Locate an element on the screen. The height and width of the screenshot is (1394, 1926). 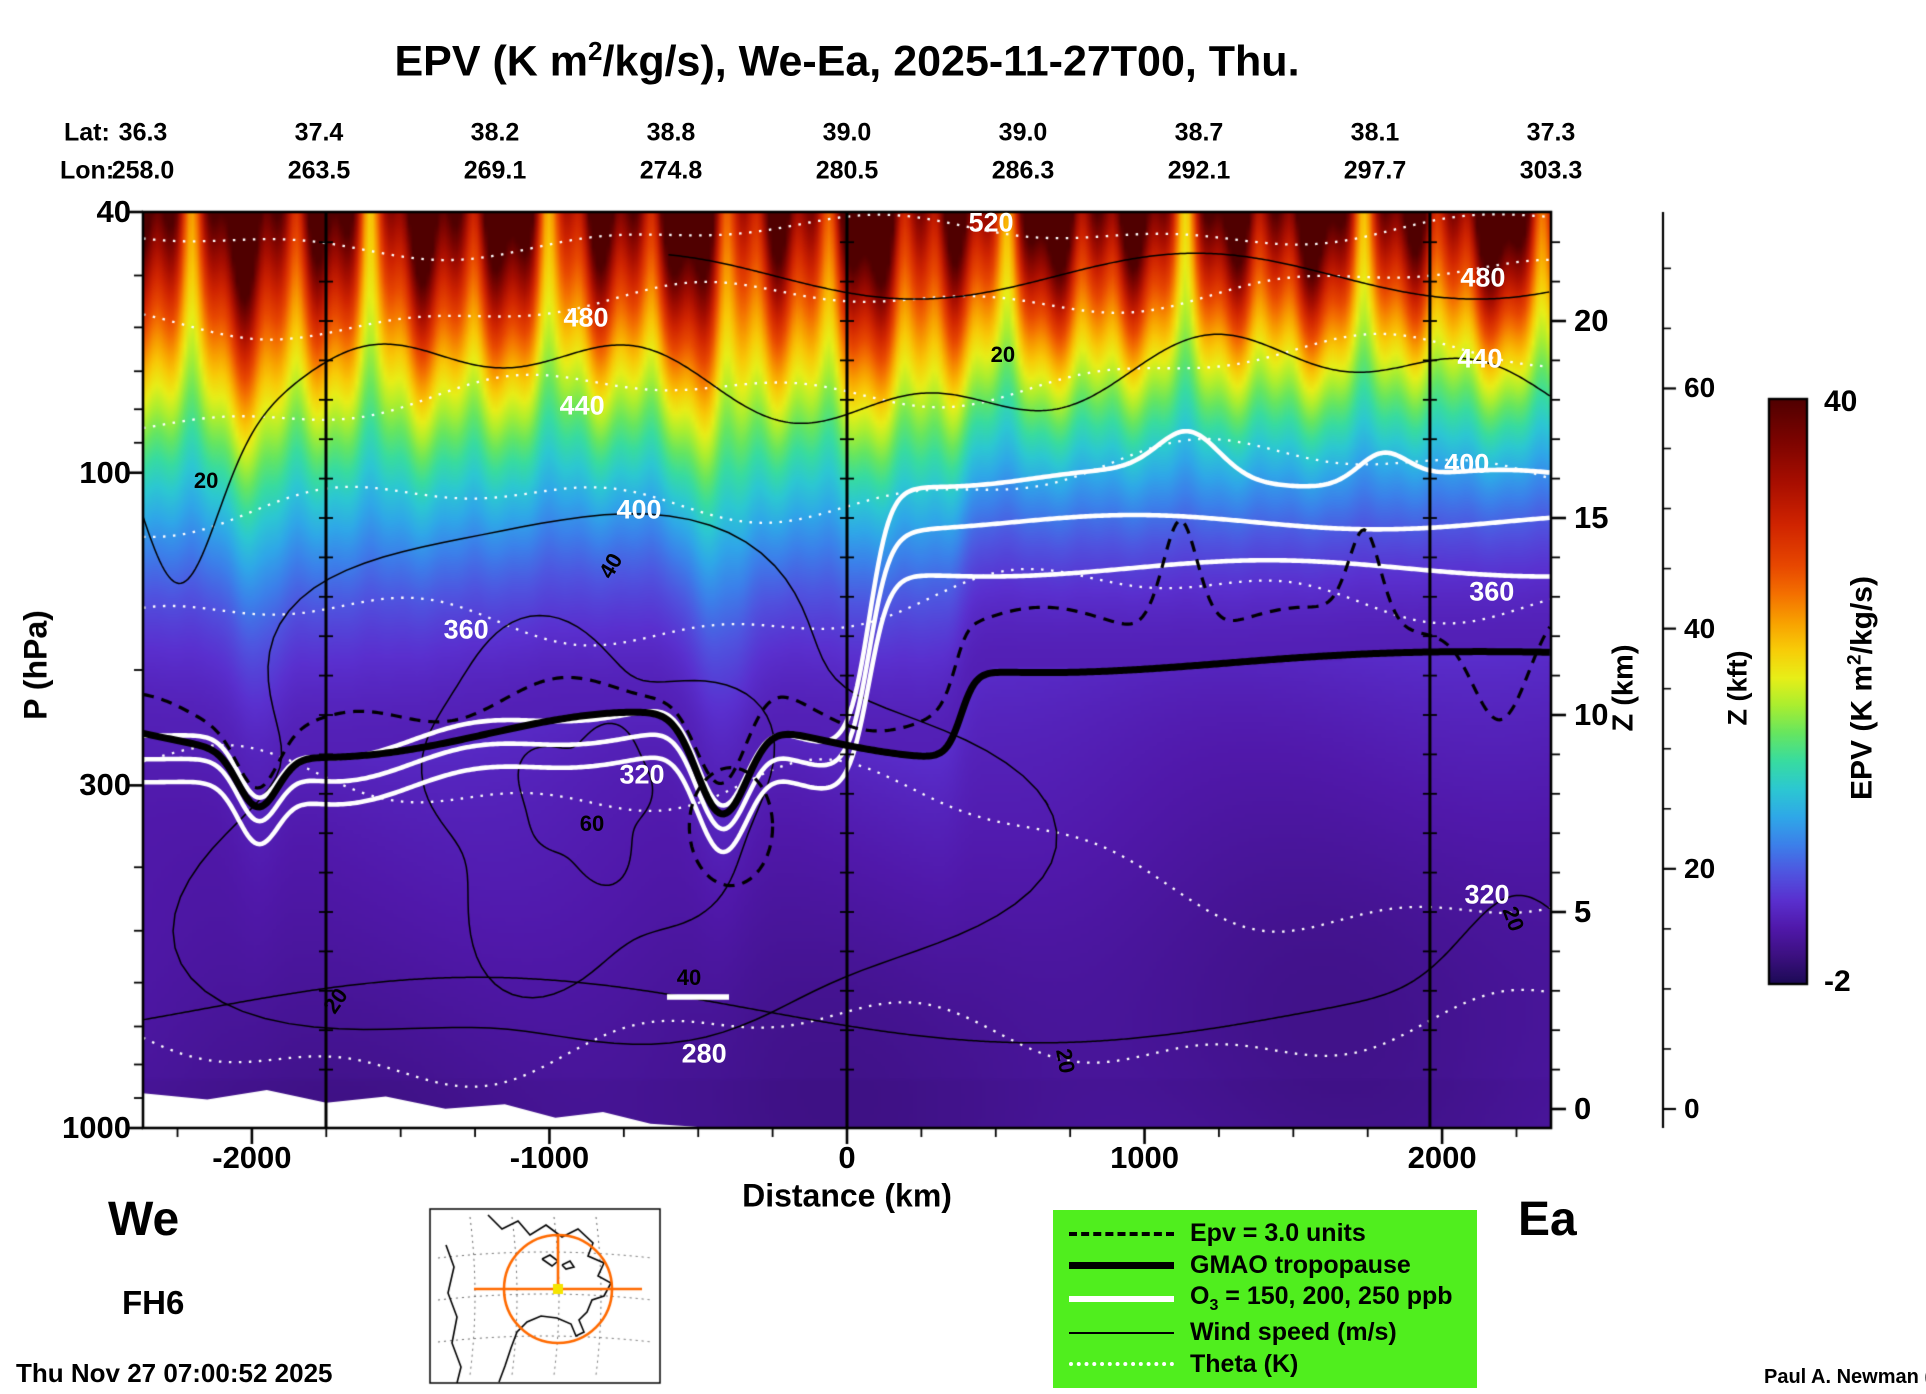
wind-contour-label: 60 is located at coordinates (592, 824).